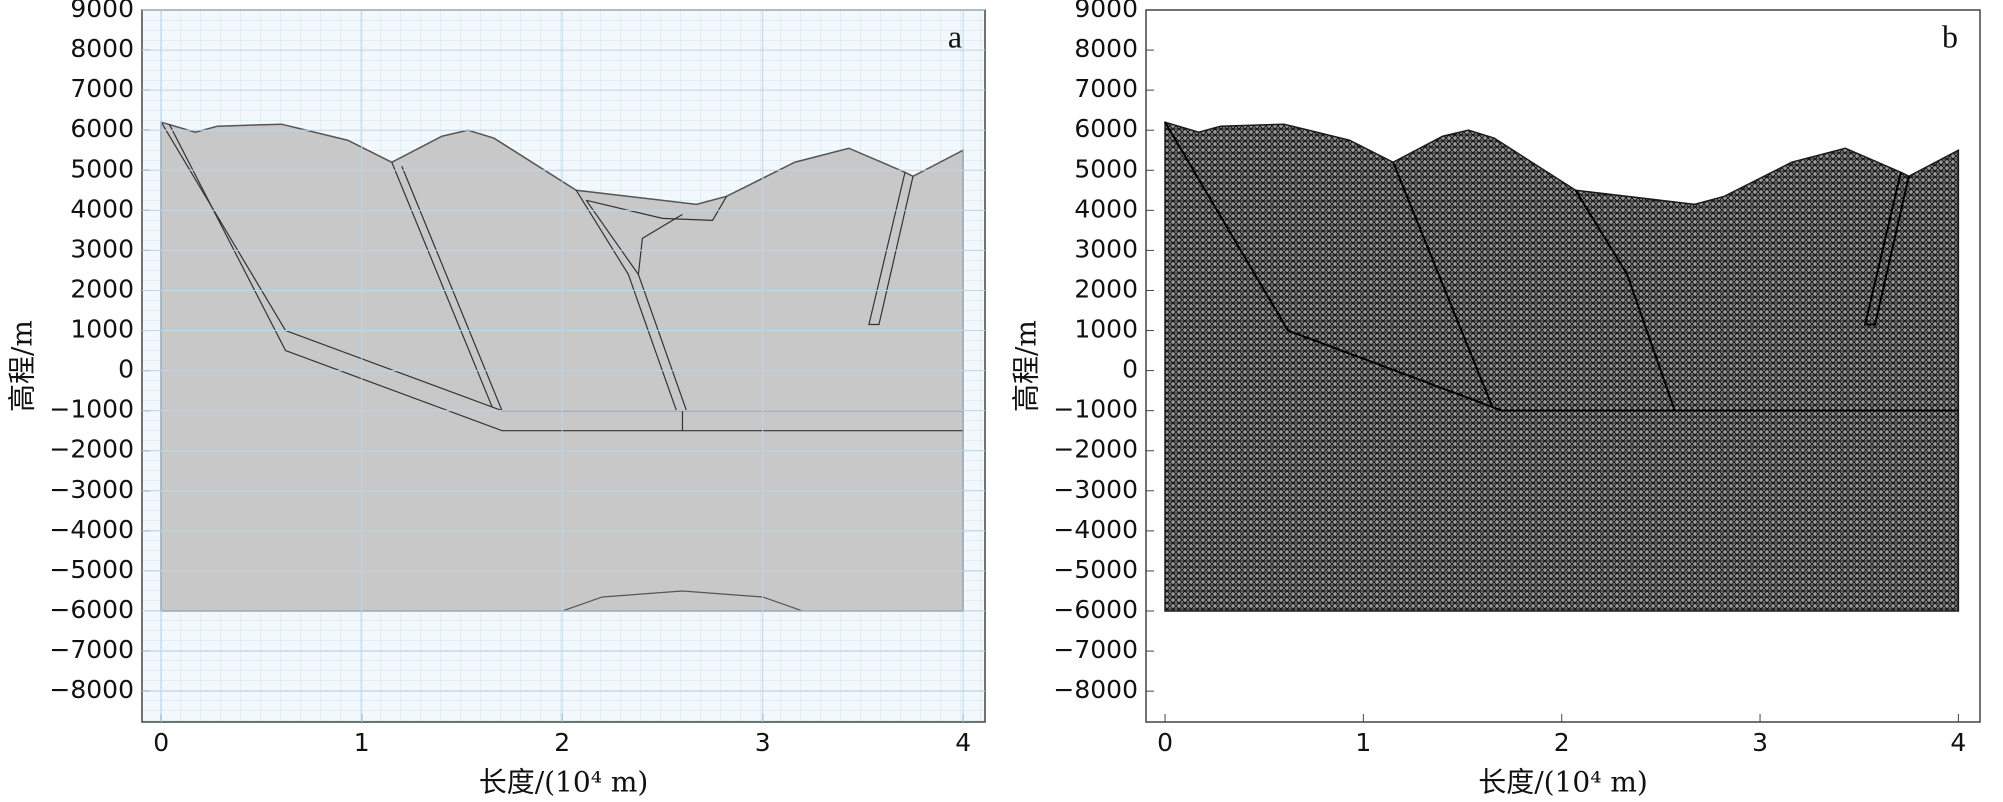 Image resolution: width=2003 pixels, height=802 pixels. Describe the element at coordinates (1950, 36) in the screenshot. I see `panel-letter: b` at that location.